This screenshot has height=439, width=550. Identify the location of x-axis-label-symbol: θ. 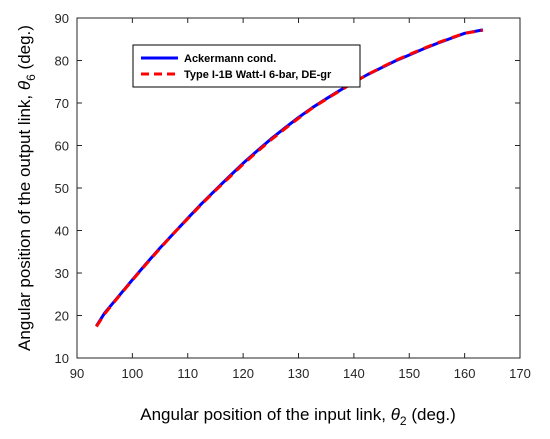
(396, 414).